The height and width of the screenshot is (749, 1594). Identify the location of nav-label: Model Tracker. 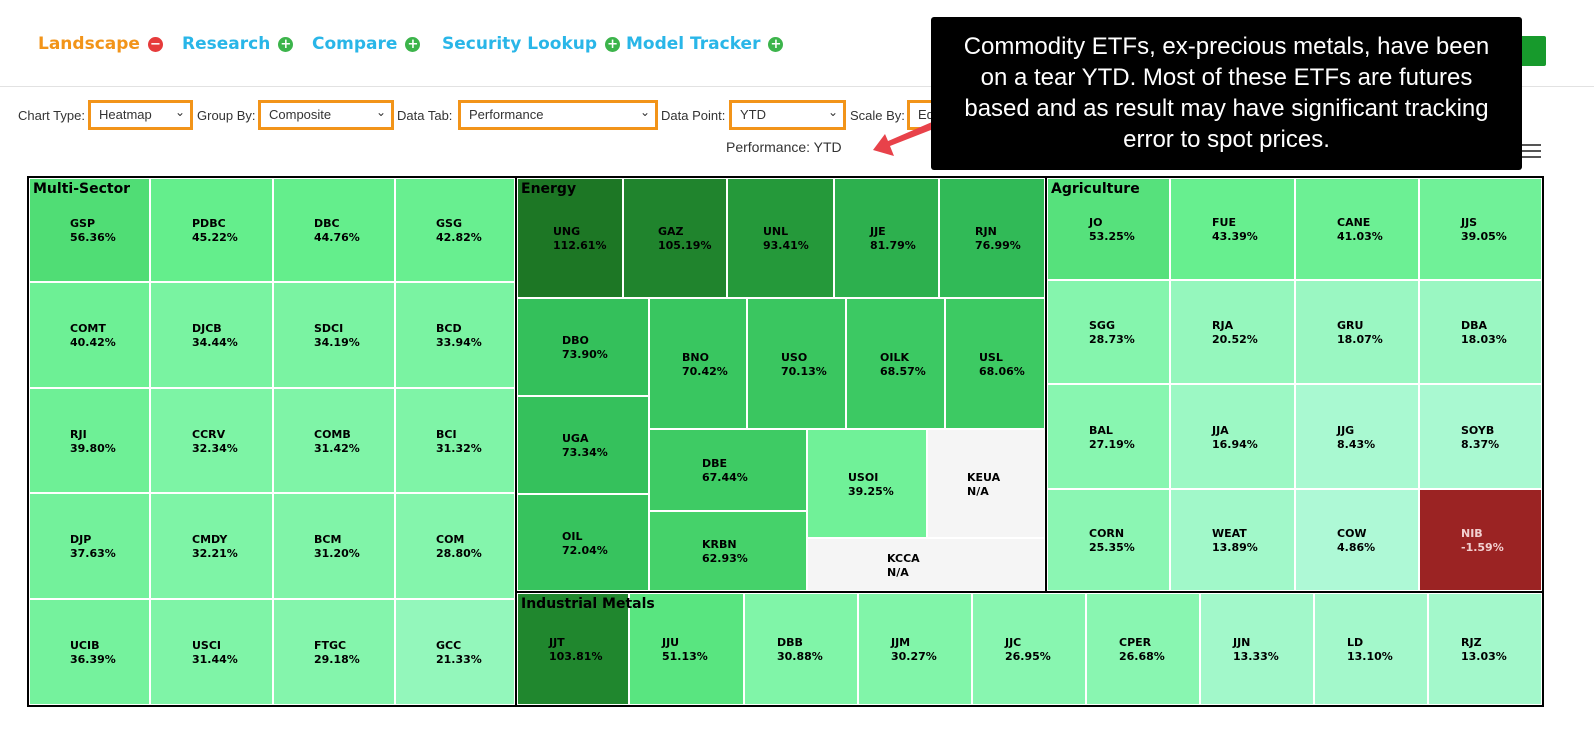
(693, 44).